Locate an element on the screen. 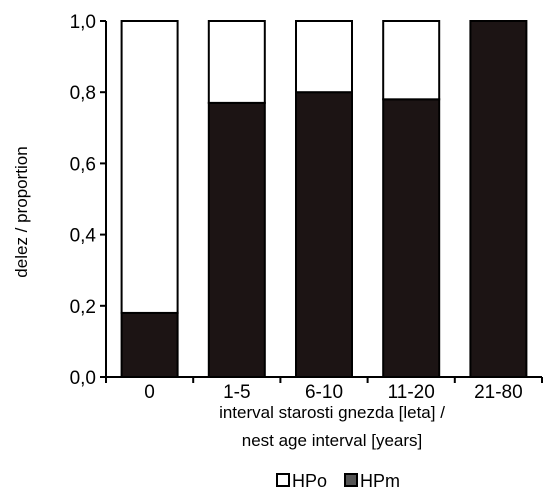 The width and height of the screenshot is (548, 494). x-axis-title-line-1: interval starosti gnezda [leta] / is located at coordinates (332, 412).